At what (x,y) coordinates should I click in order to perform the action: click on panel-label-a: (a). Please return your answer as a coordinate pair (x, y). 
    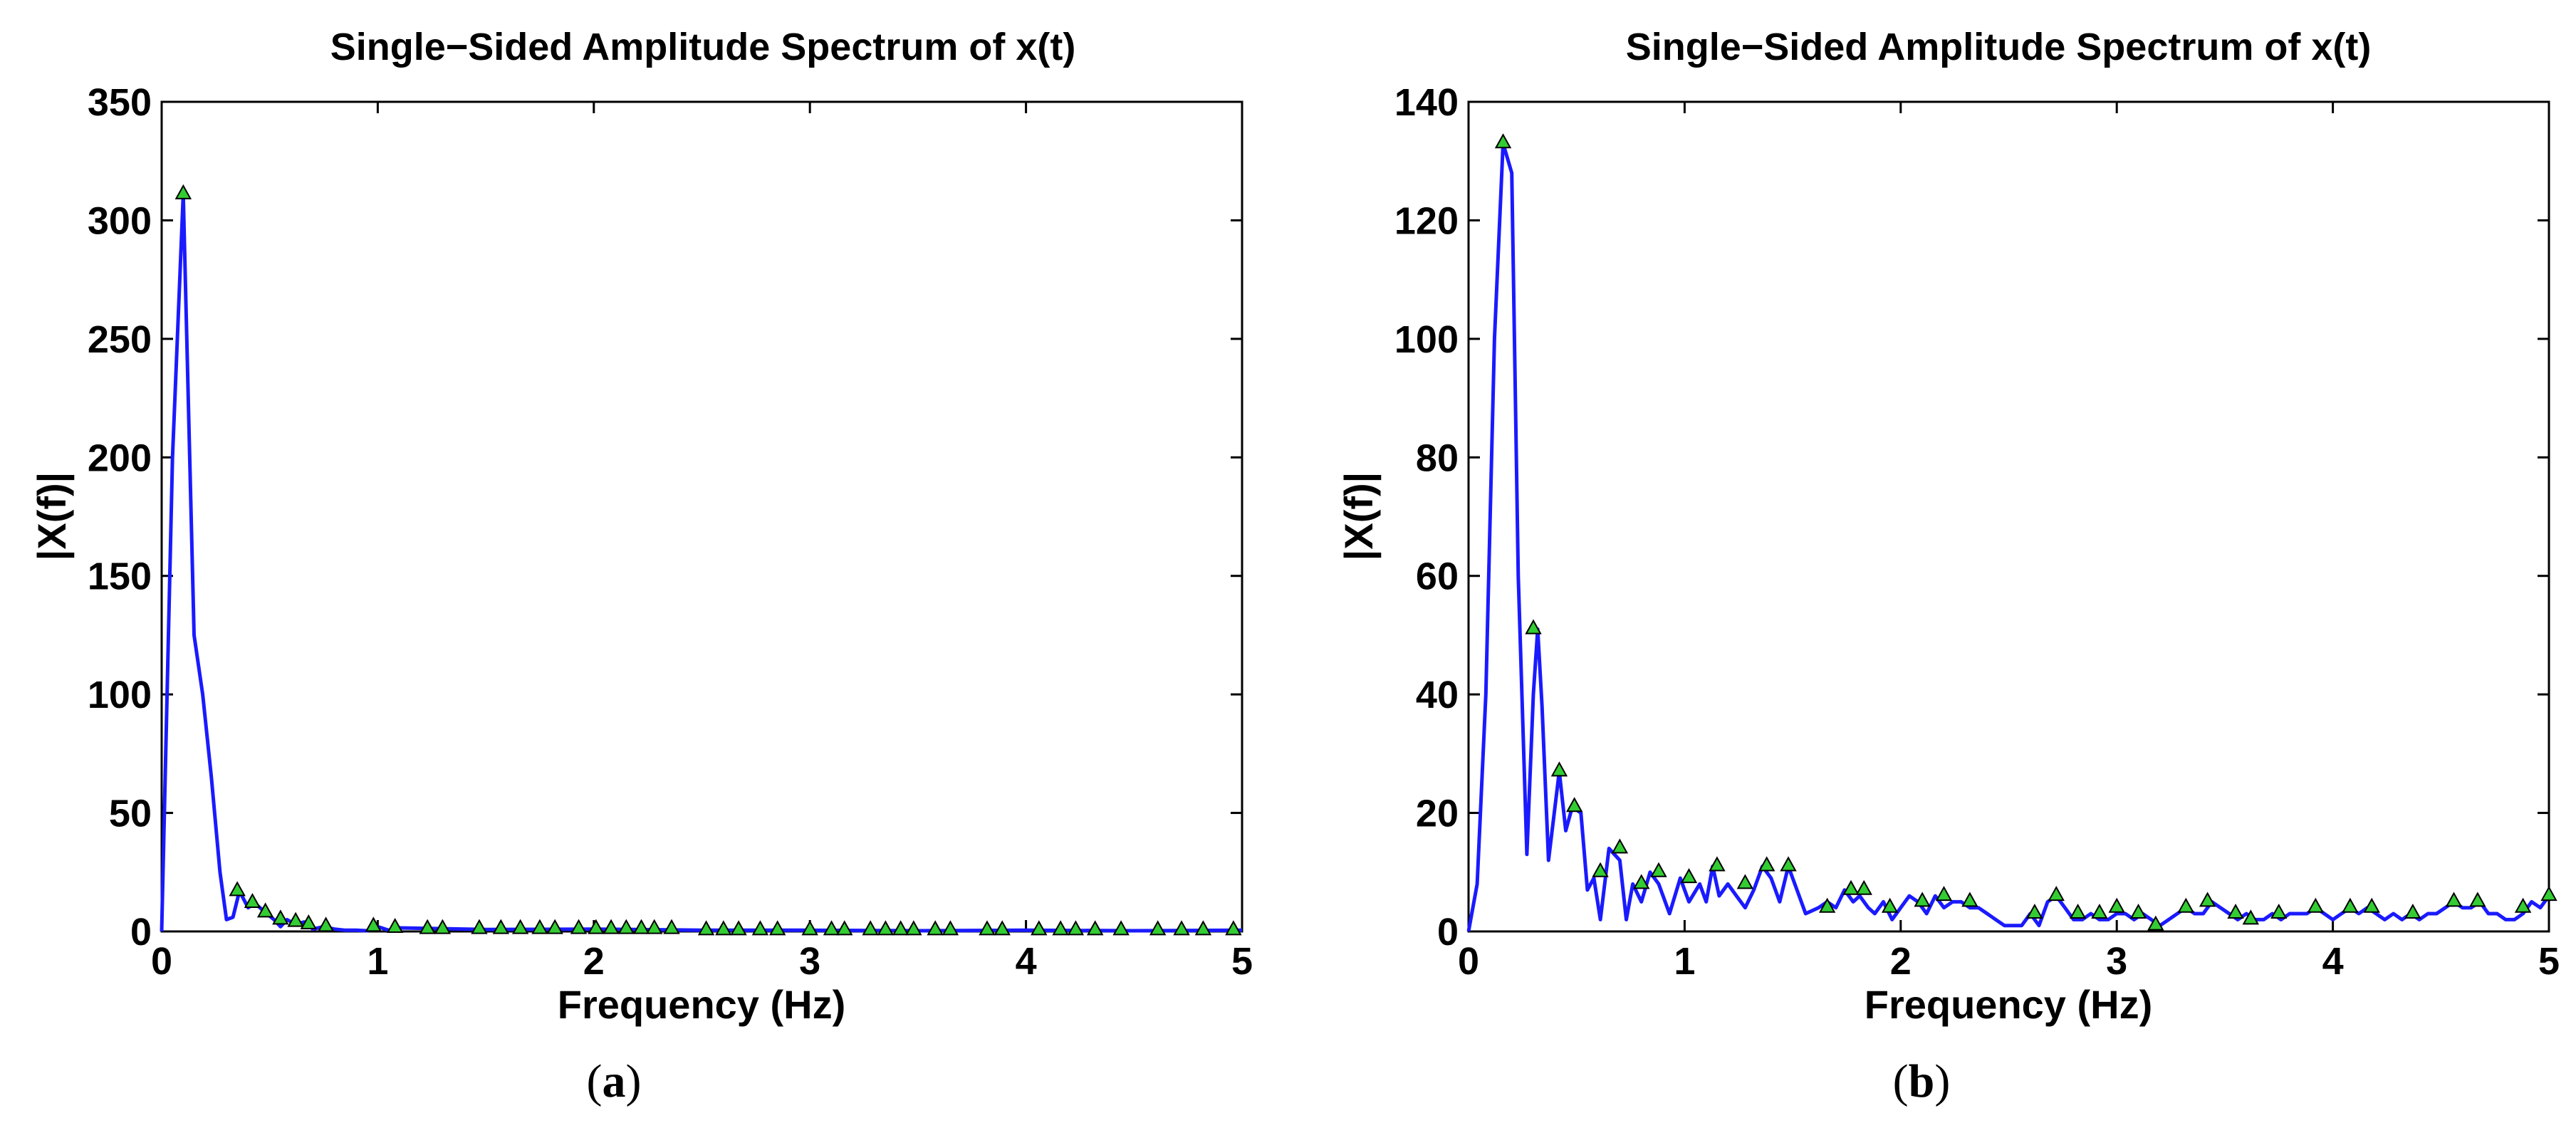
    Looking at the image, I should click on (614, 1081).